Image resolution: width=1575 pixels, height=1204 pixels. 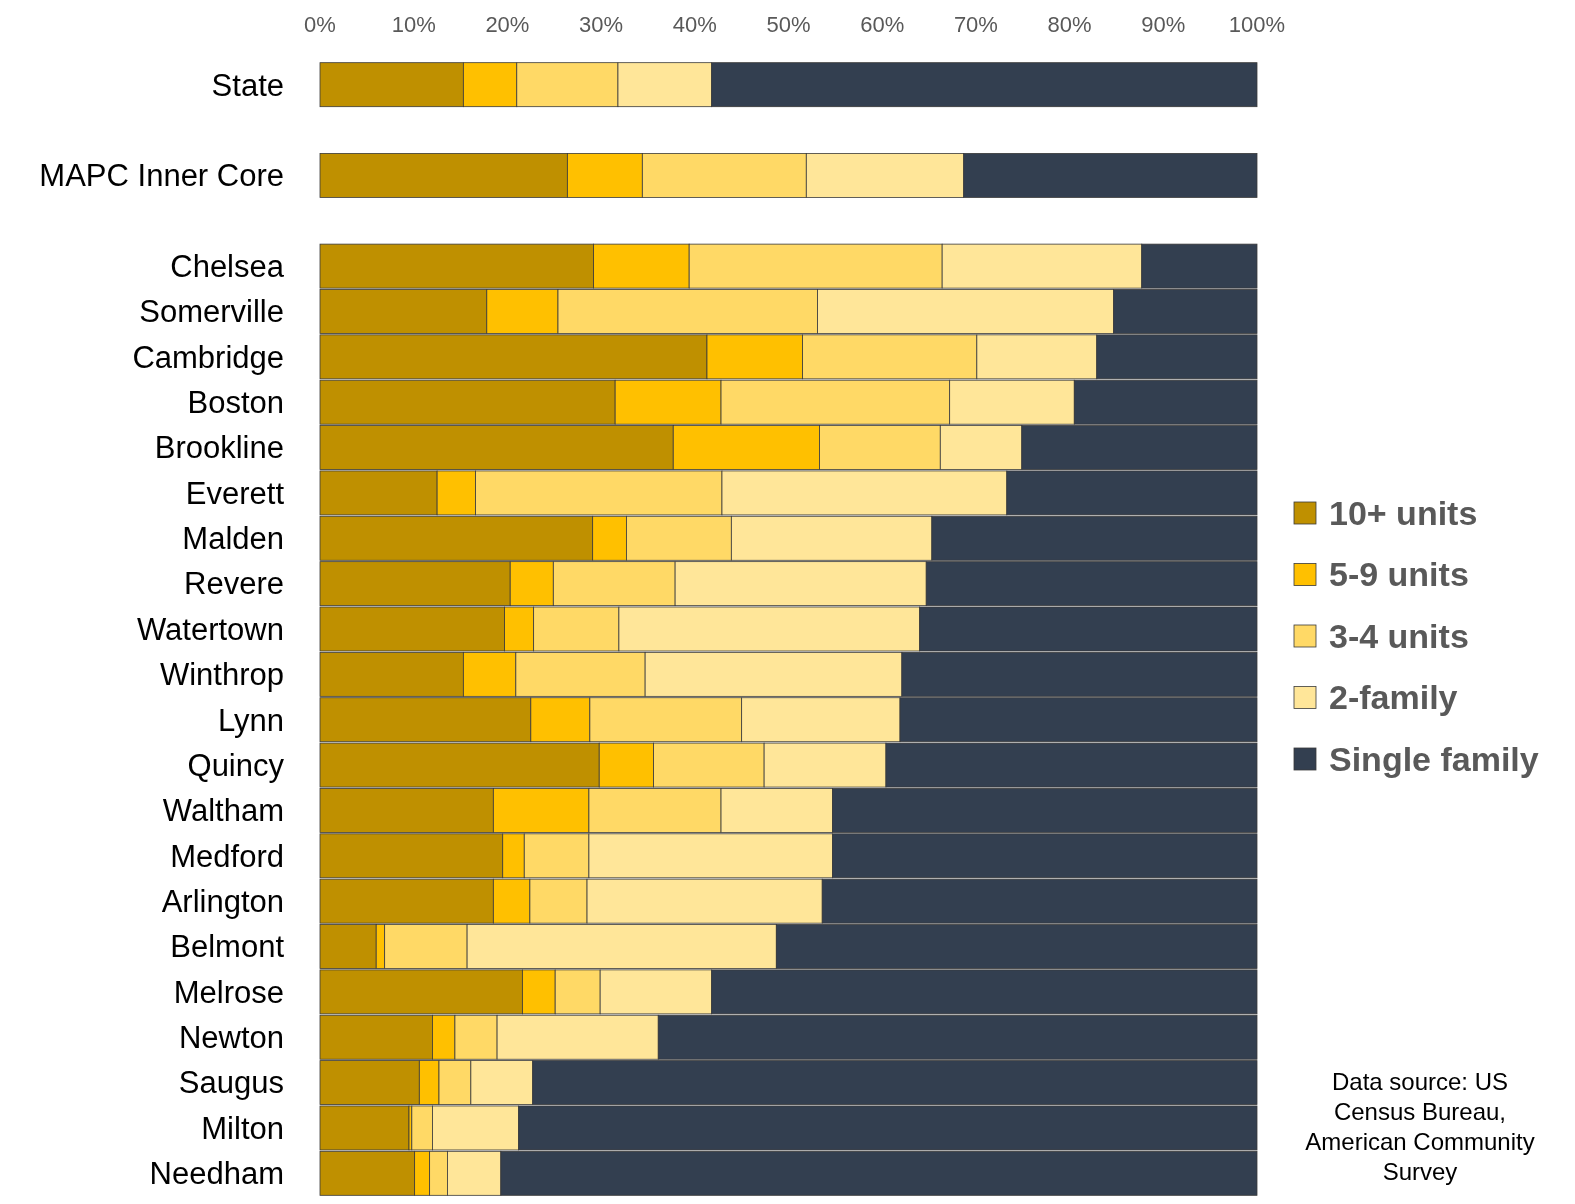 What do you see at coordinates (210, 629) in the screenshot?
I see `y-tick-label: Watertown` at bounding box center [210, 629].